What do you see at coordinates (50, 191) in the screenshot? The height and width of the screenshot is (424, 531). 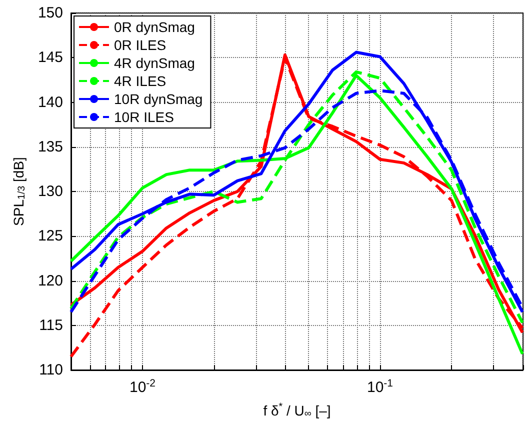 I see `y-tick-label: 130` at bounding box center [50, 191].